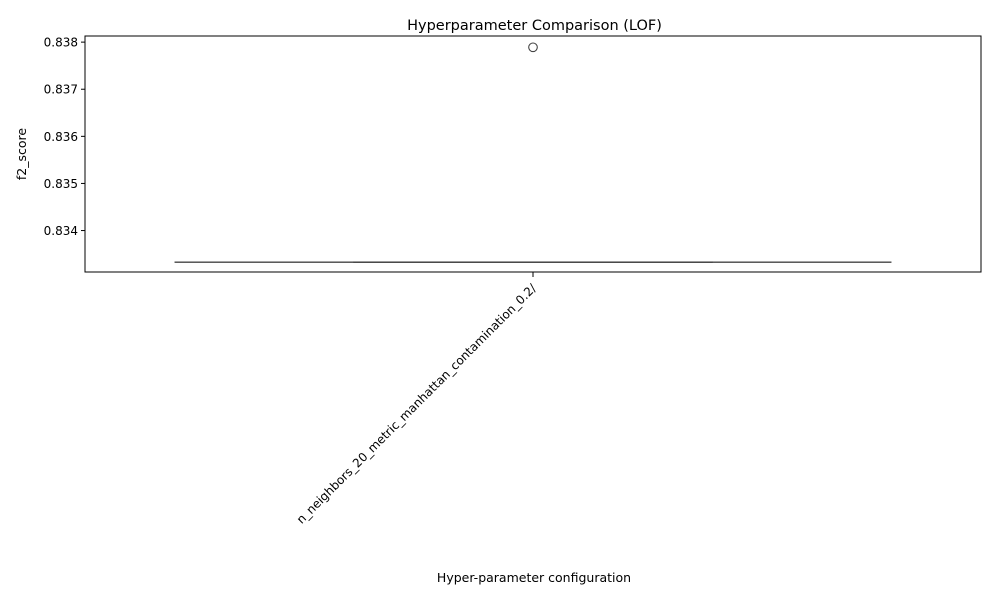 The image size is (1000, 600). What do you see at coordinates (534, 577) in the screenshot?
I see `x-axis-label: Hyper-parameter configuration` at bounding box center [534, 577].